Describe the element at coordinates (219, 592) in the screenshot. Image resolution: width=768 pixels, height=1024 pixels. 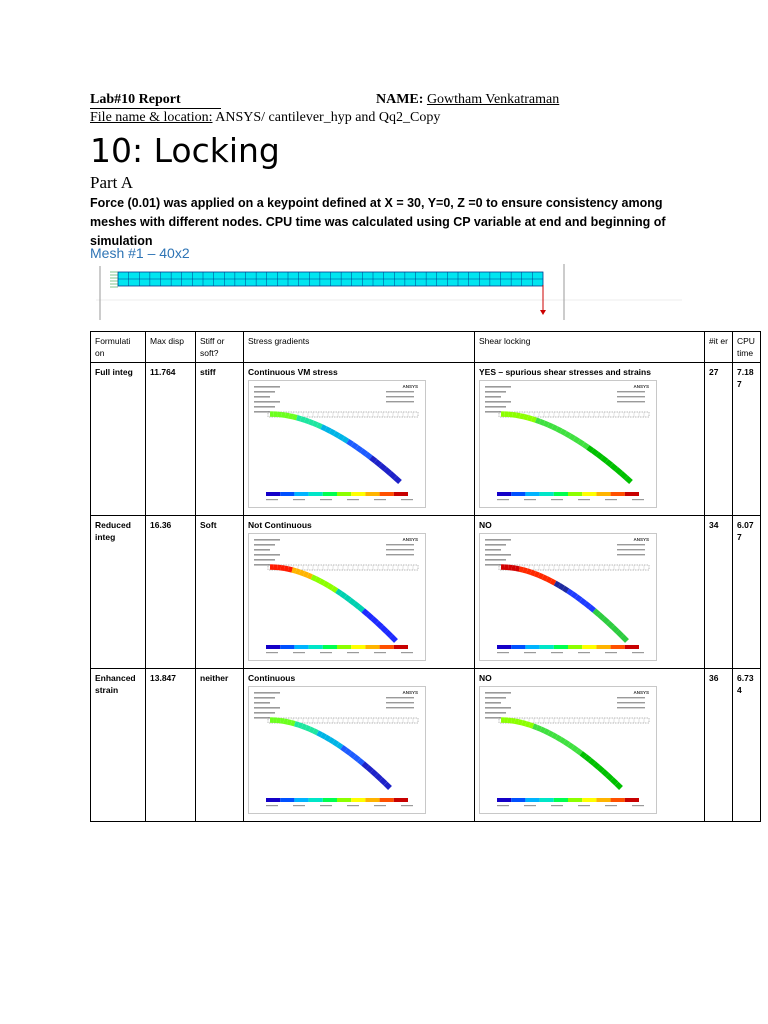
I see `stiffness-cell: Soft` at that location.